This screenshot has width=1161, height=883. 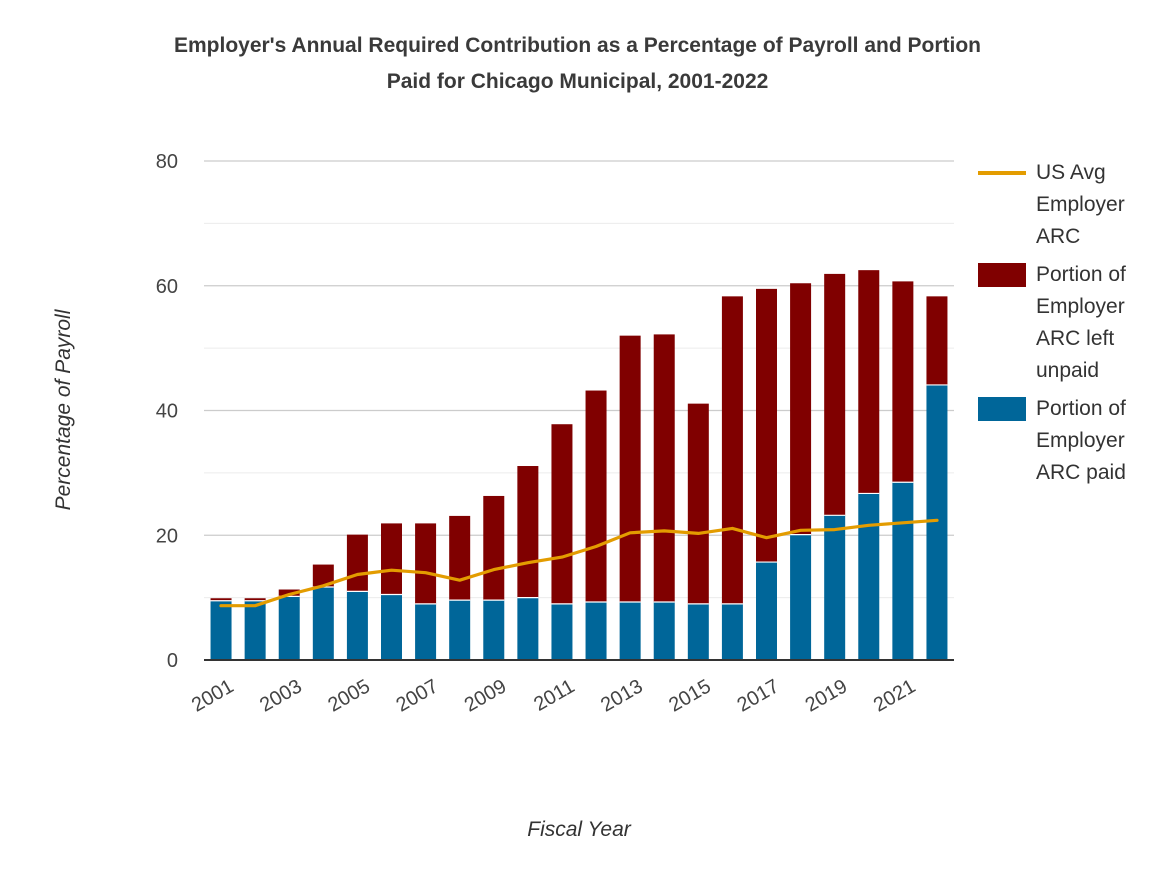 I want to click on x-tick-label: 2001, so click(x=213, y=695).